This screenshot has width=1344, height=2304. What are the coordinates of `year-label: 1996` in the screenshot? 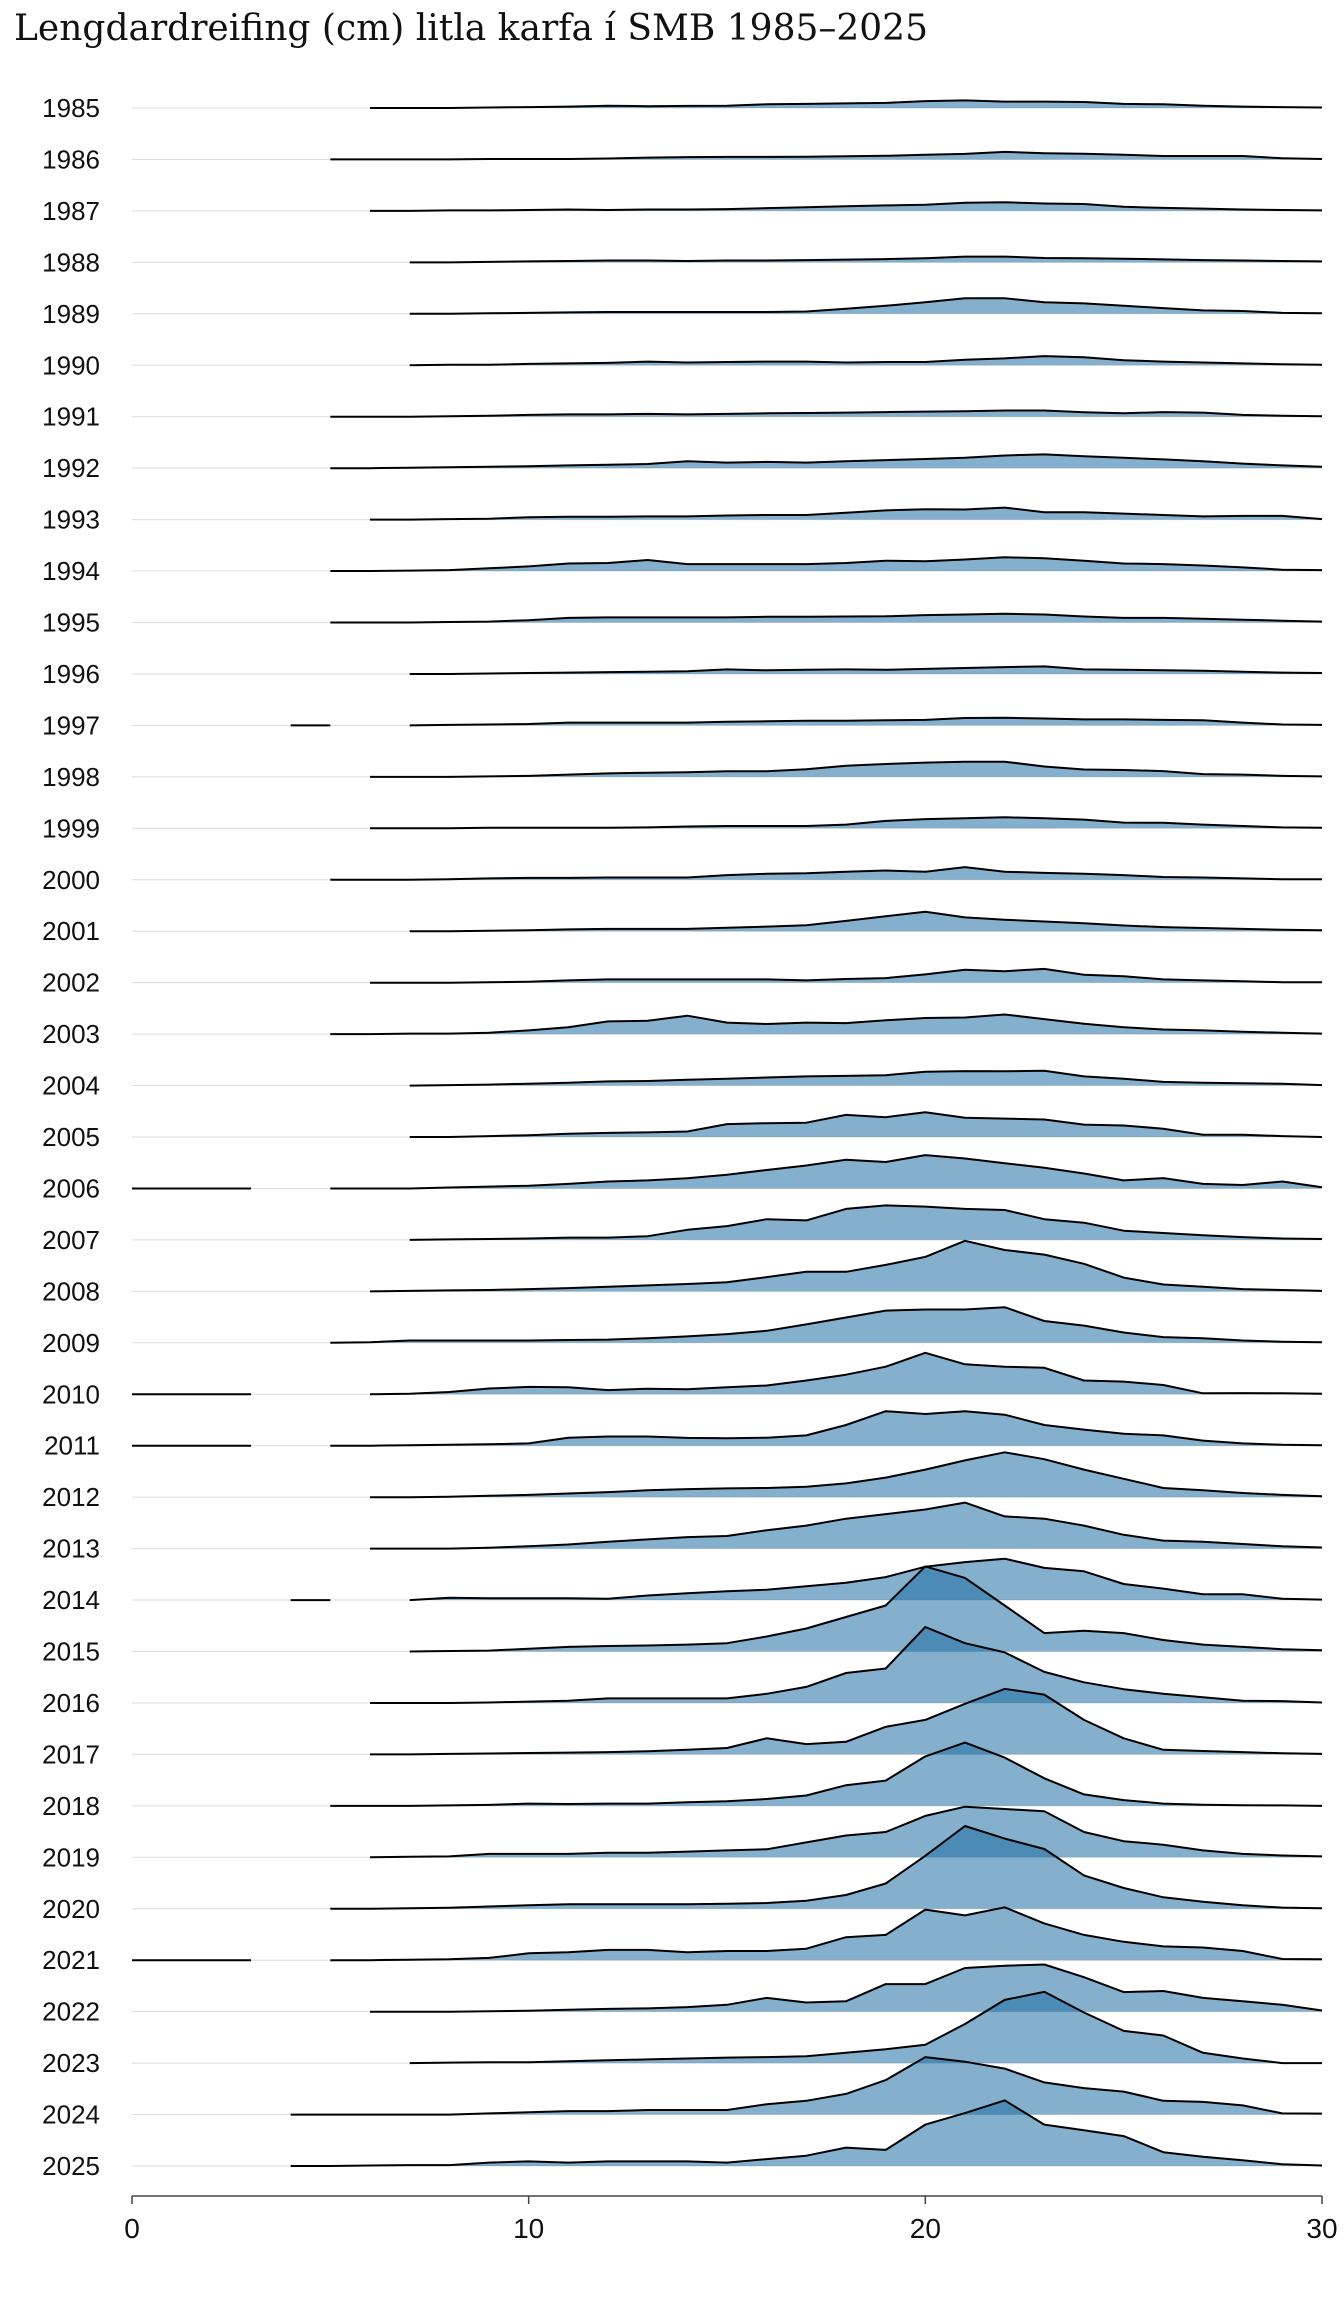 It's located at (71, 674).